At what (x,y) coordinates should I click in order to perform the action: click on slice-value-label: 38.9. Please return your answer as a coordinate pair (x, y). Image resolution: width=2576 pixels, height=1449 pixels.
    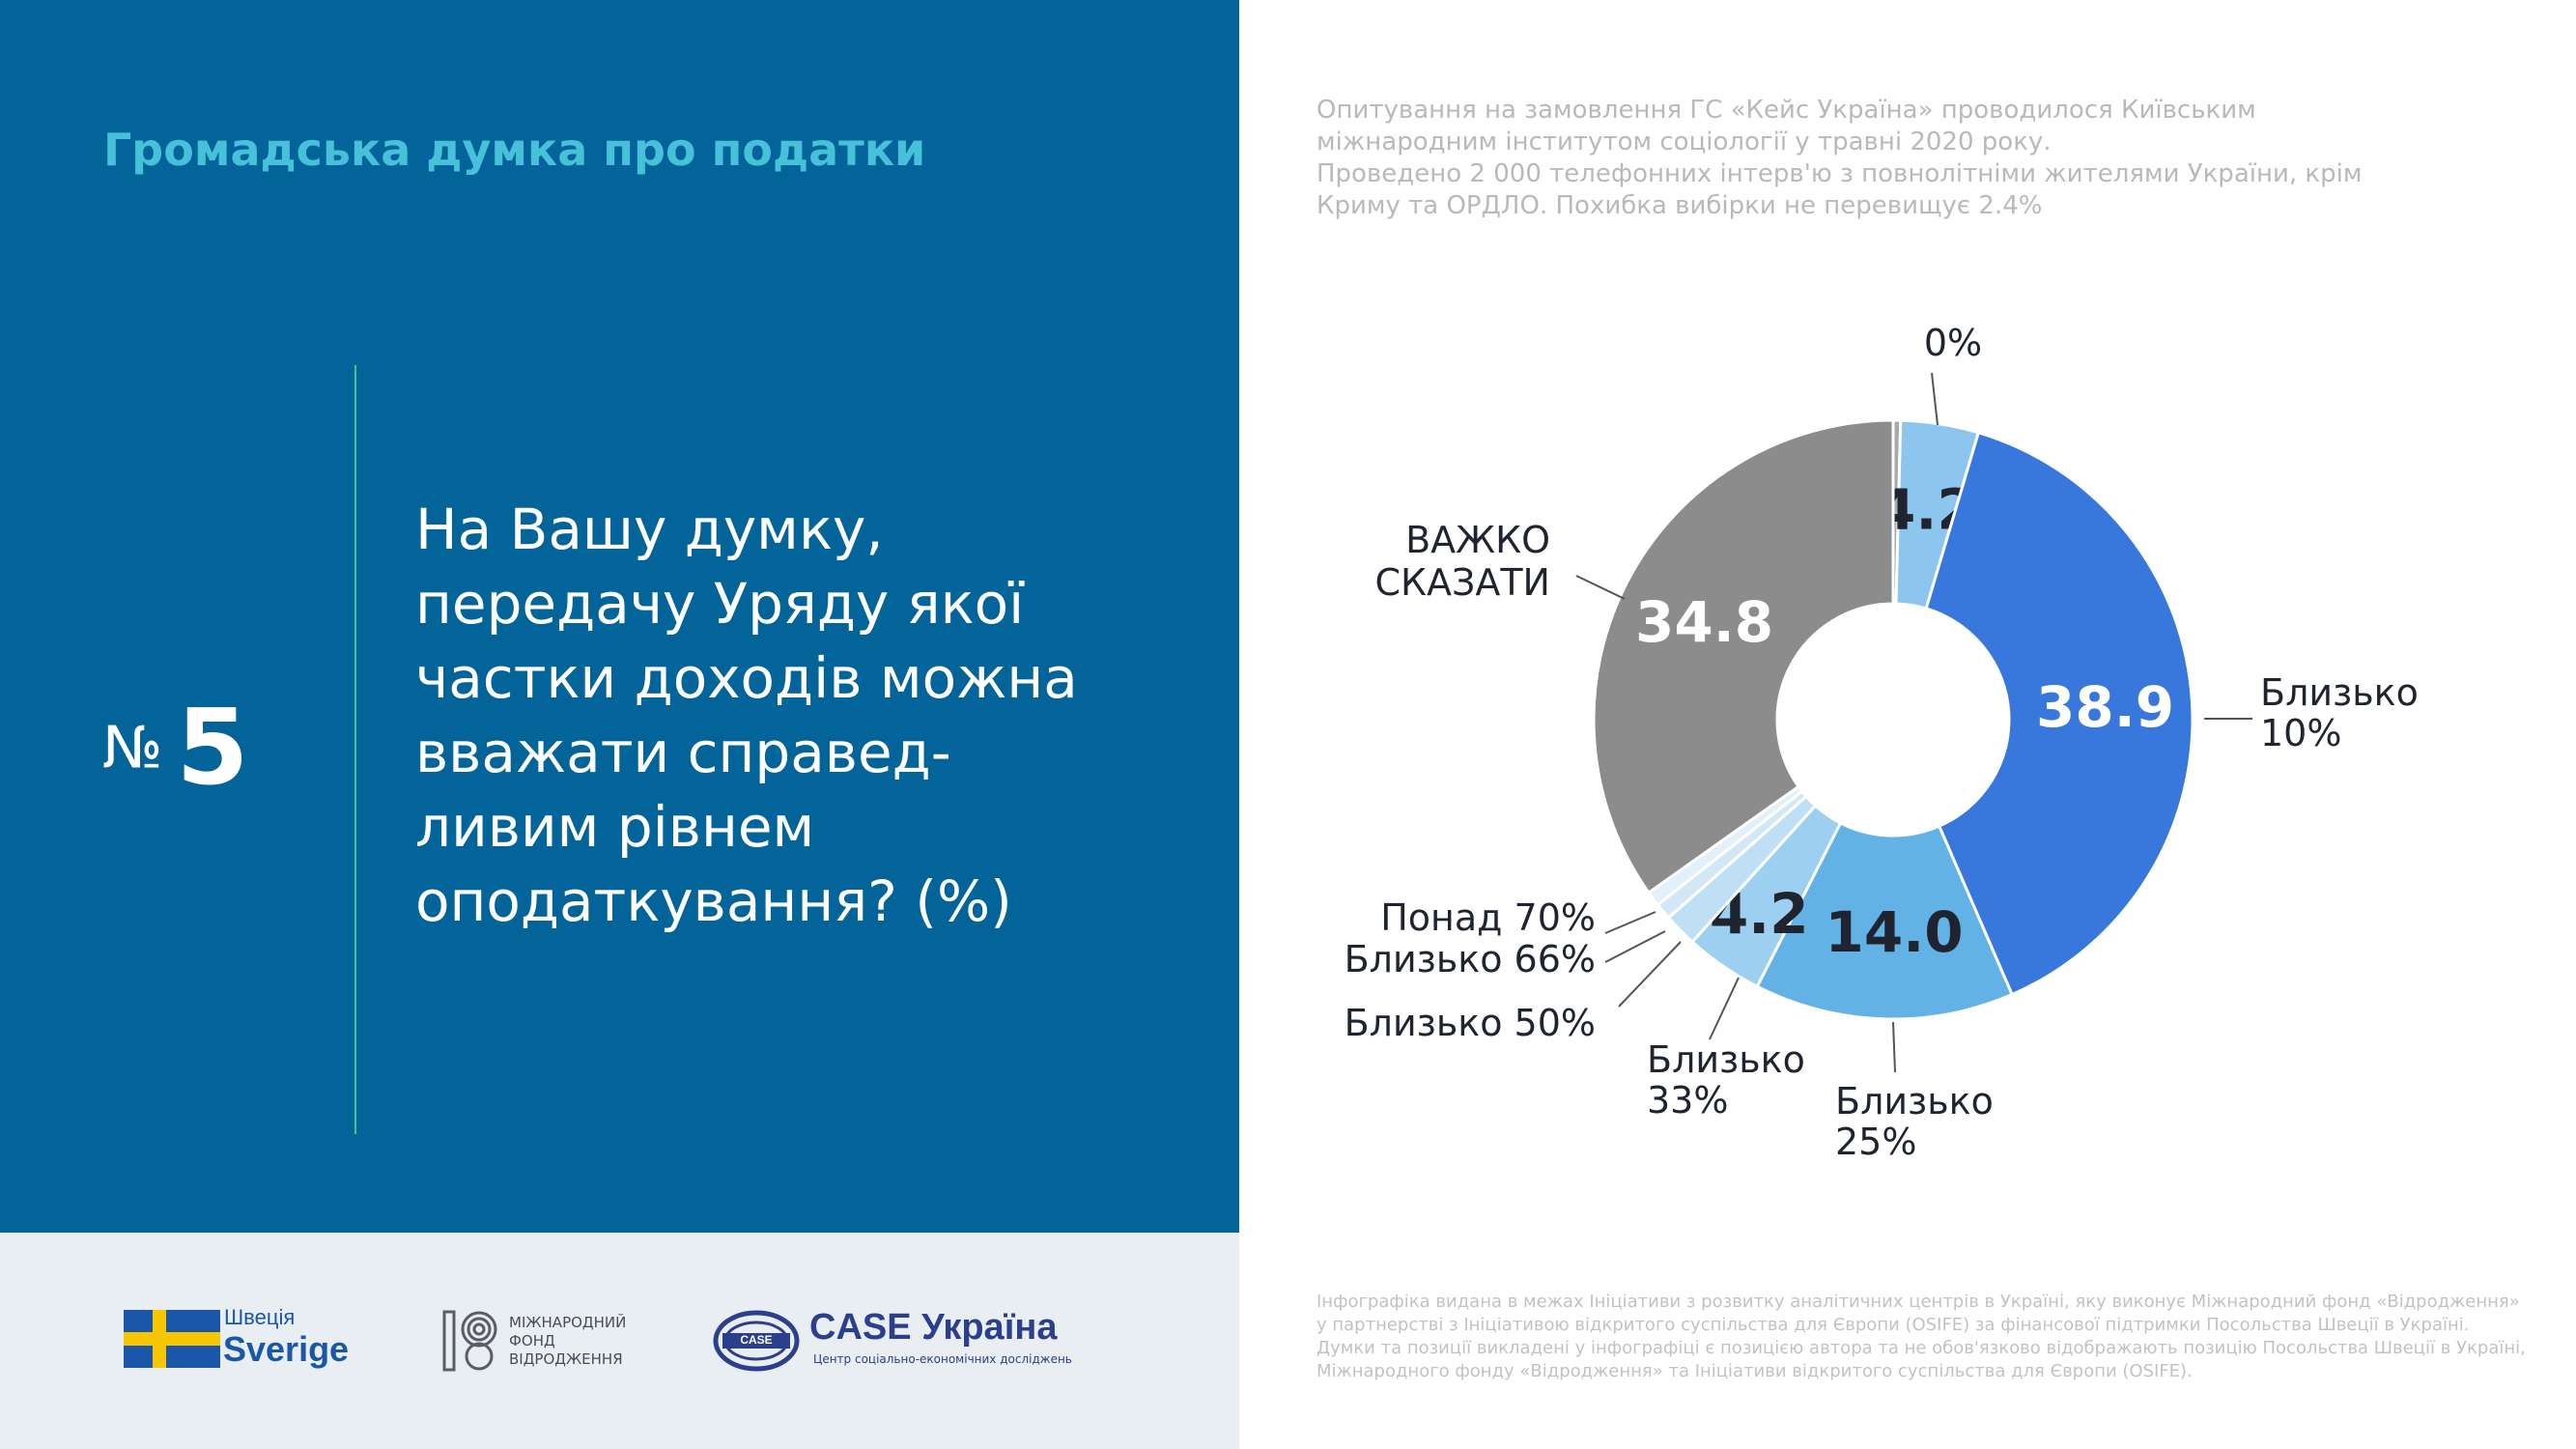
    Looking at the image, I should click on (2105, 707).